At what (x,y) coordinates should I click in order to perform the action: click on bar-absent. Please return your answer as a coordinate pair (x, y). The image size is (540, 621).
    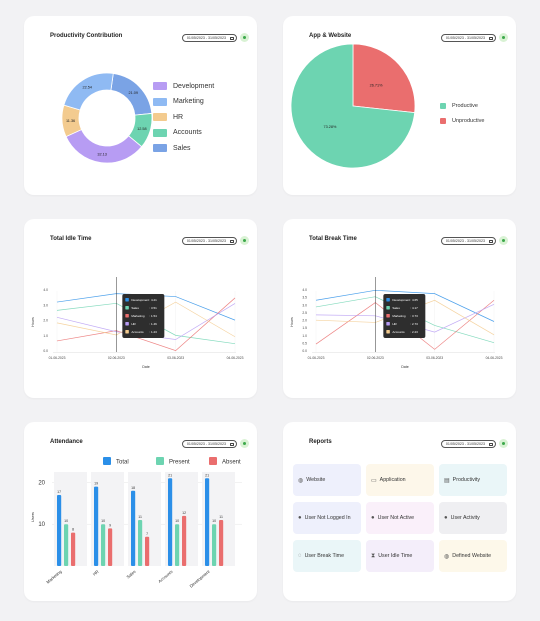
    Looking at the image, I should click on (221, 543).